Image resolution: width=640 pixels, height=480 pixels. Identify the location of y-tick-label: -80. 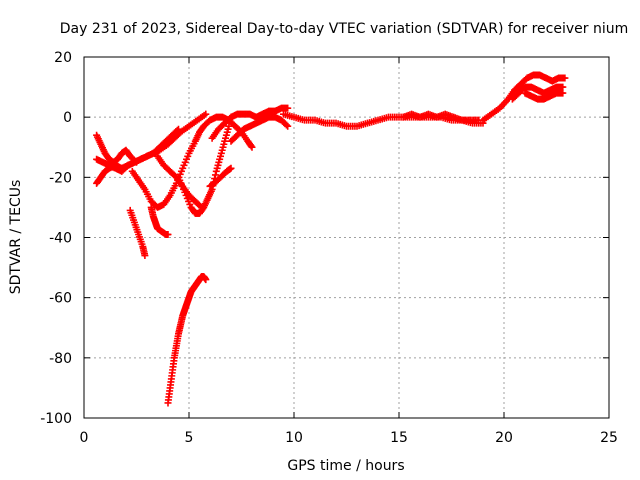
(60, 359).